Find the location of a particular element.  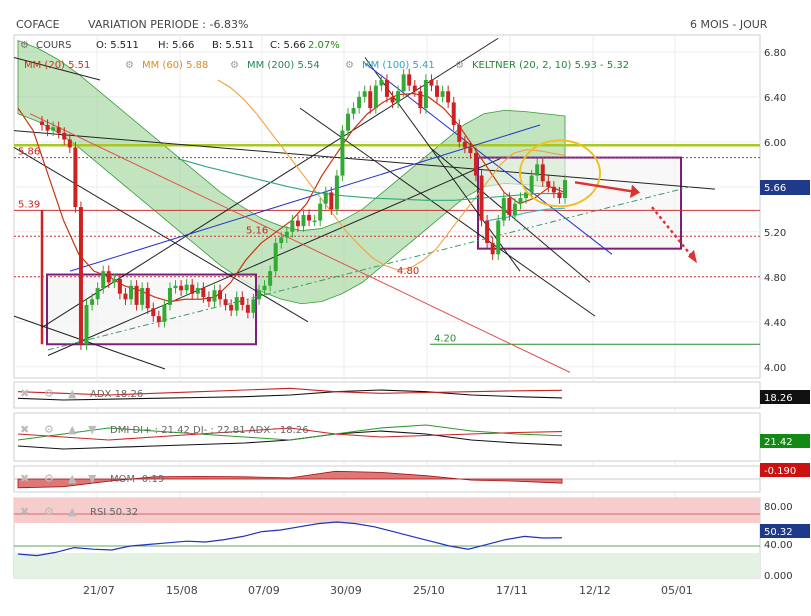

legend-mm100: MM (100) 5.41 is located at coordinates (398, 65).